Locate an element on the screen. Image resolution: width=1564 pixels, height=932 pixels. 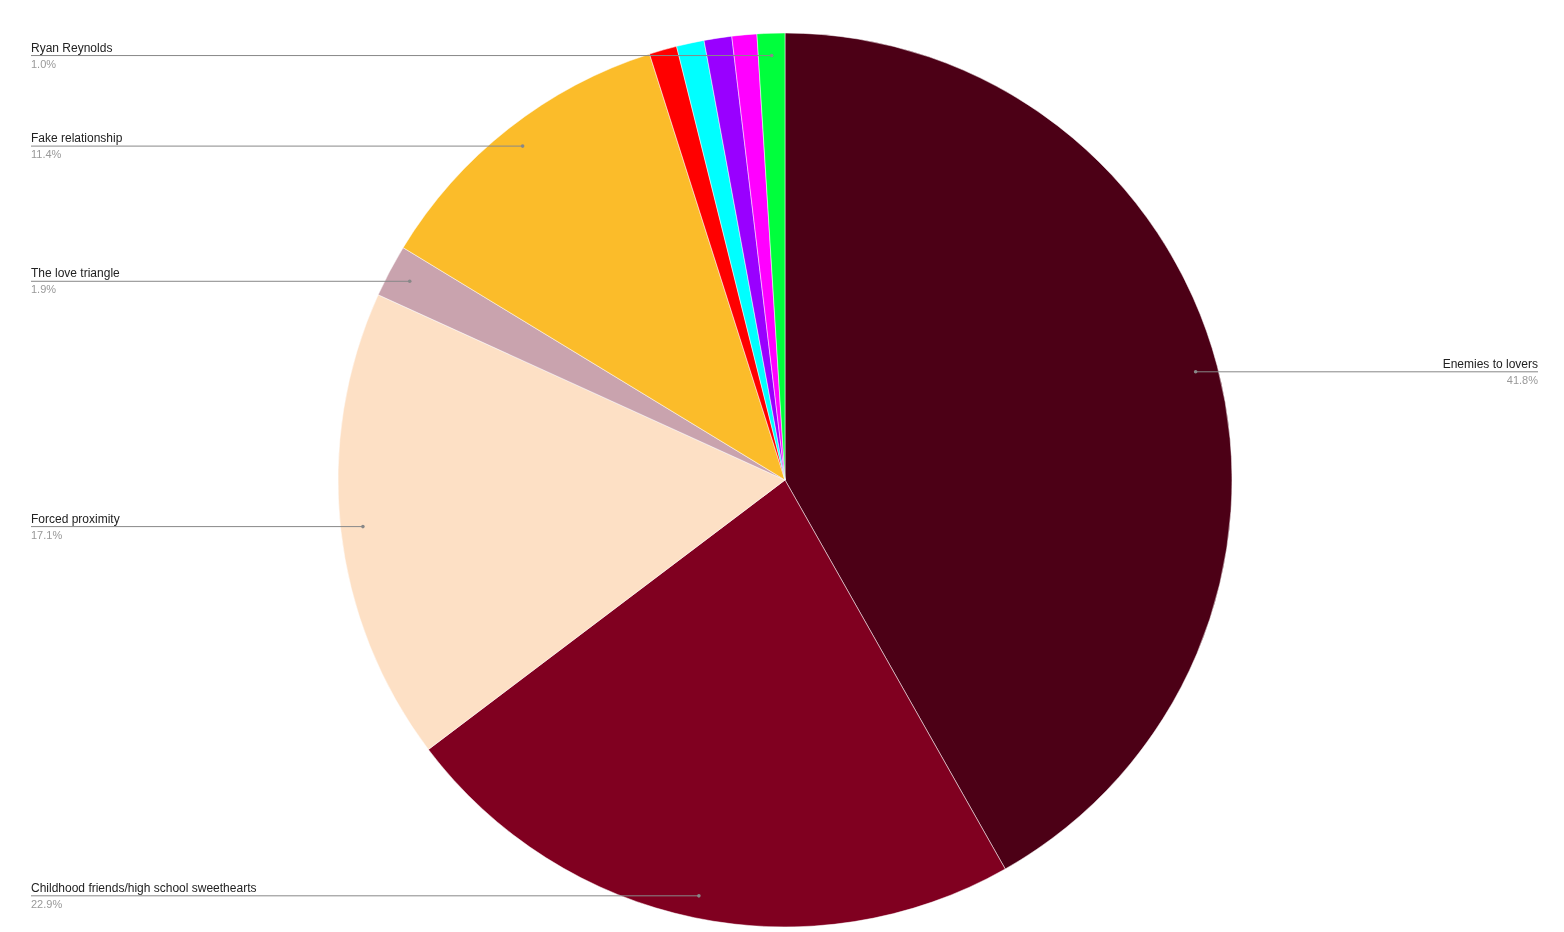
slice-label: The love triangle is located at coordinates (76, 273).